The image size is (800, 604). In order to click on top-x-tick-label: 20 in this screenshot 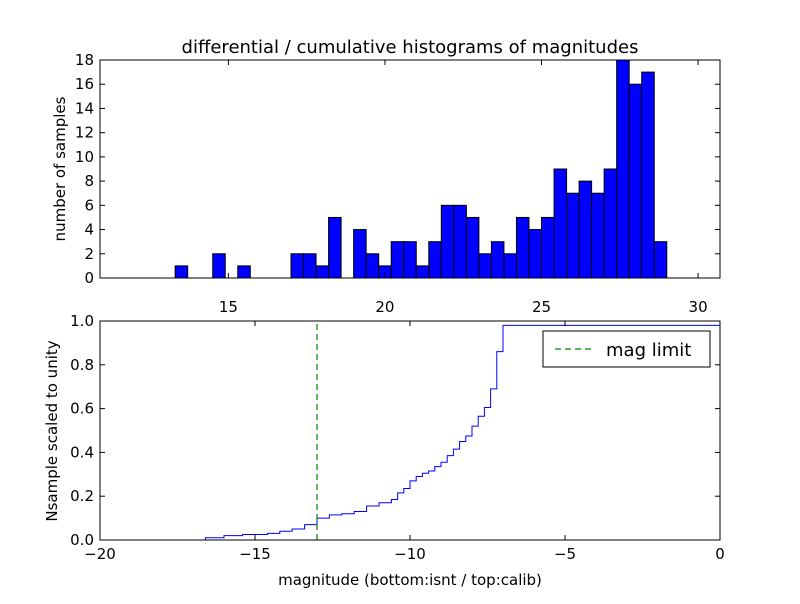, I will do `click(384, 307)`.